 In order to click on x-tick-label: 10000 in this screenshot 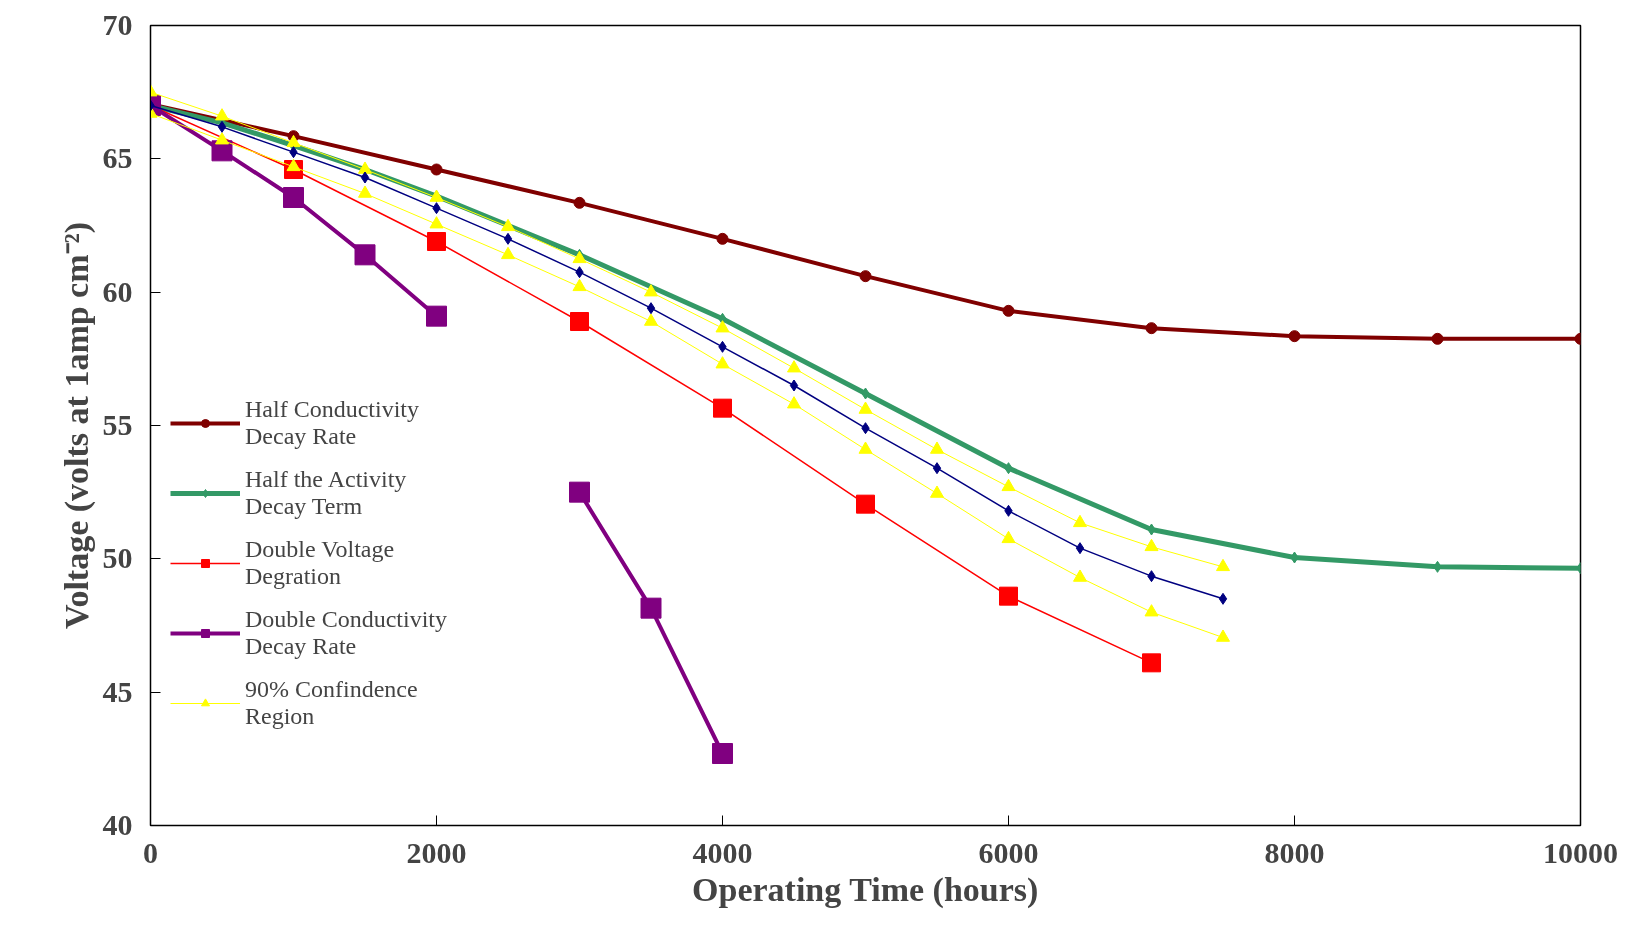, I will do `click(1580, 852)`.